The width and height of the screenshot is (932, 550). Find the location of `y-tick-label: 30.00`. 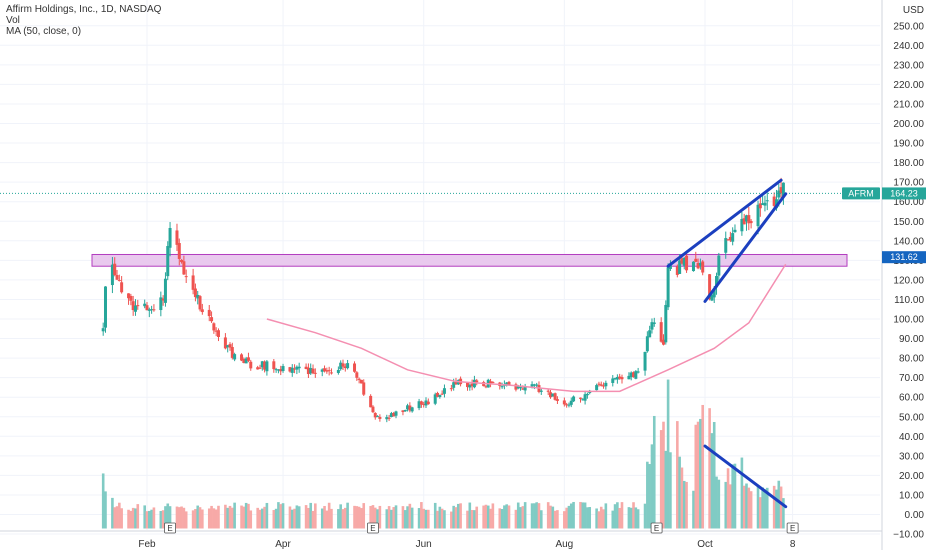

y-tick-label: 30.00 is located at coordinates (911, 456).